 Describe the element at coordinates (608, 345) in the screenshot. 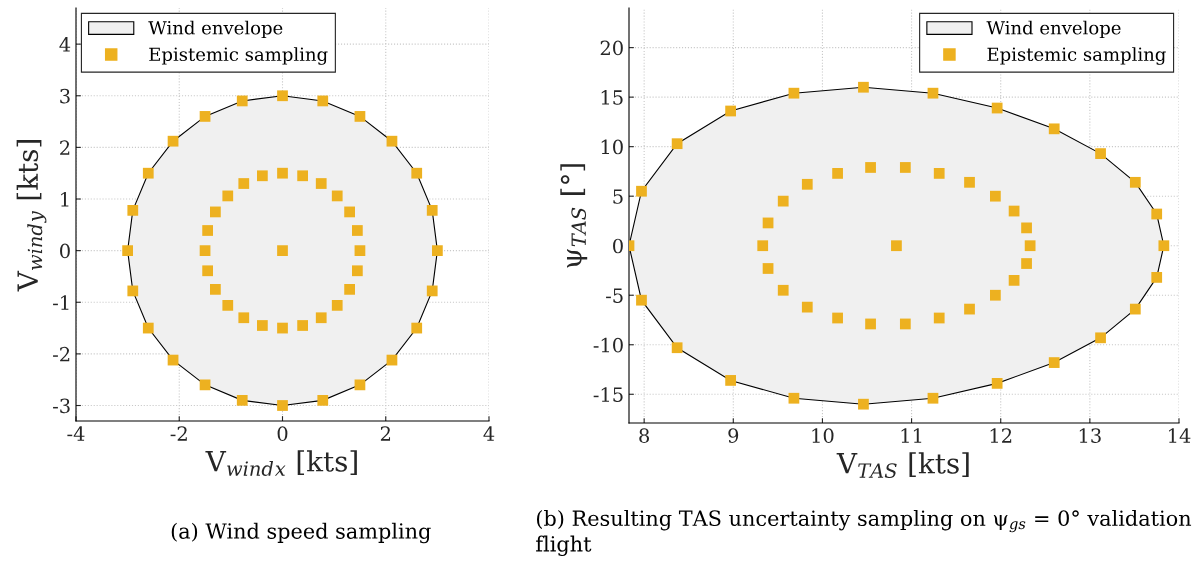

I see `y-tick-label: -10` at that location.